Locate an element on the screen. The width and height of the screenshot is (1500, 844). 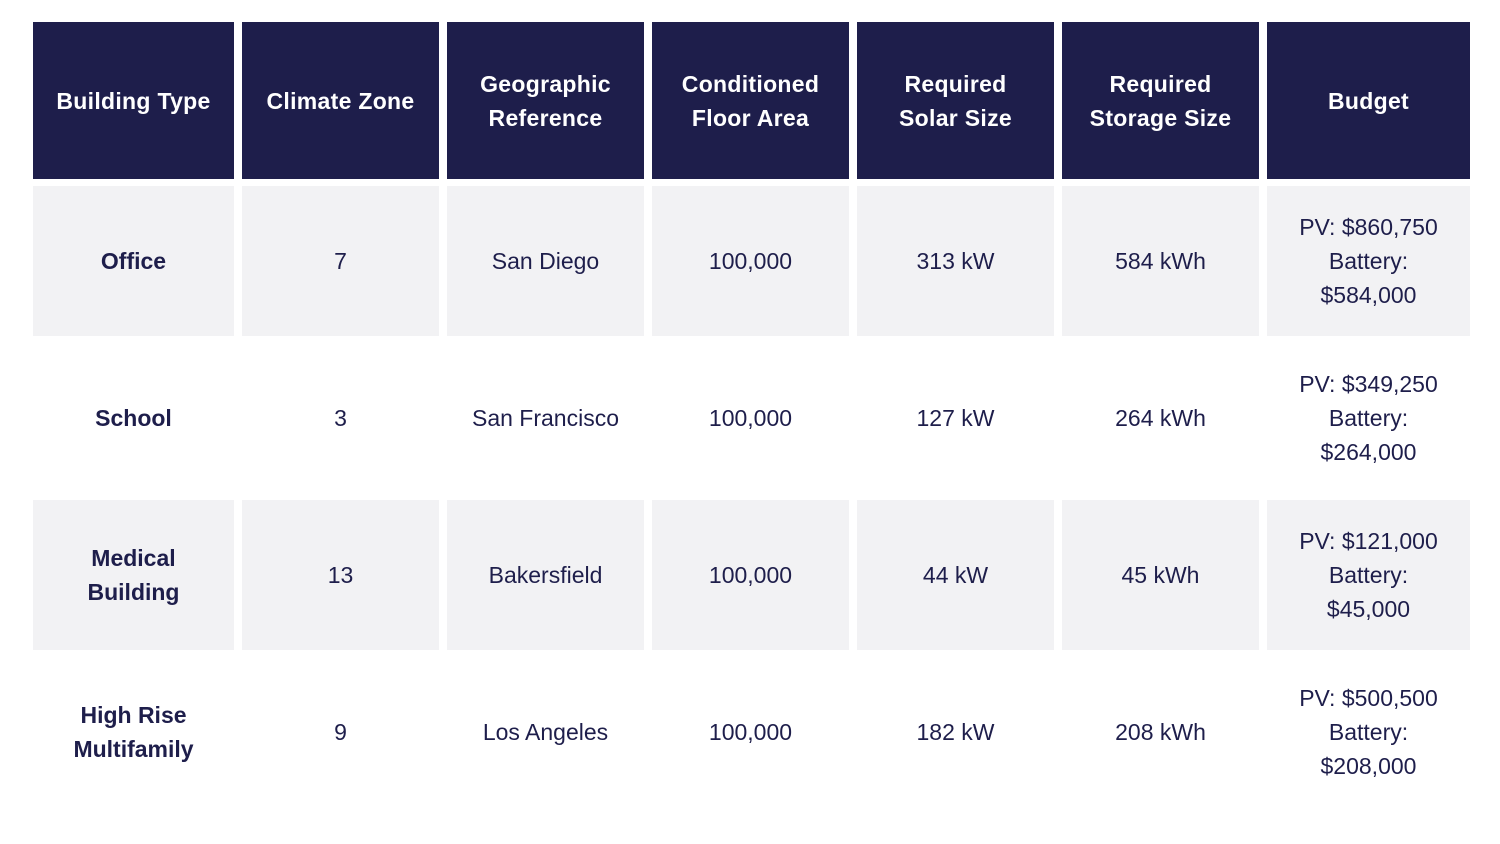
header-climate-zone: Climate Zone is located at coordinates (340, 100).